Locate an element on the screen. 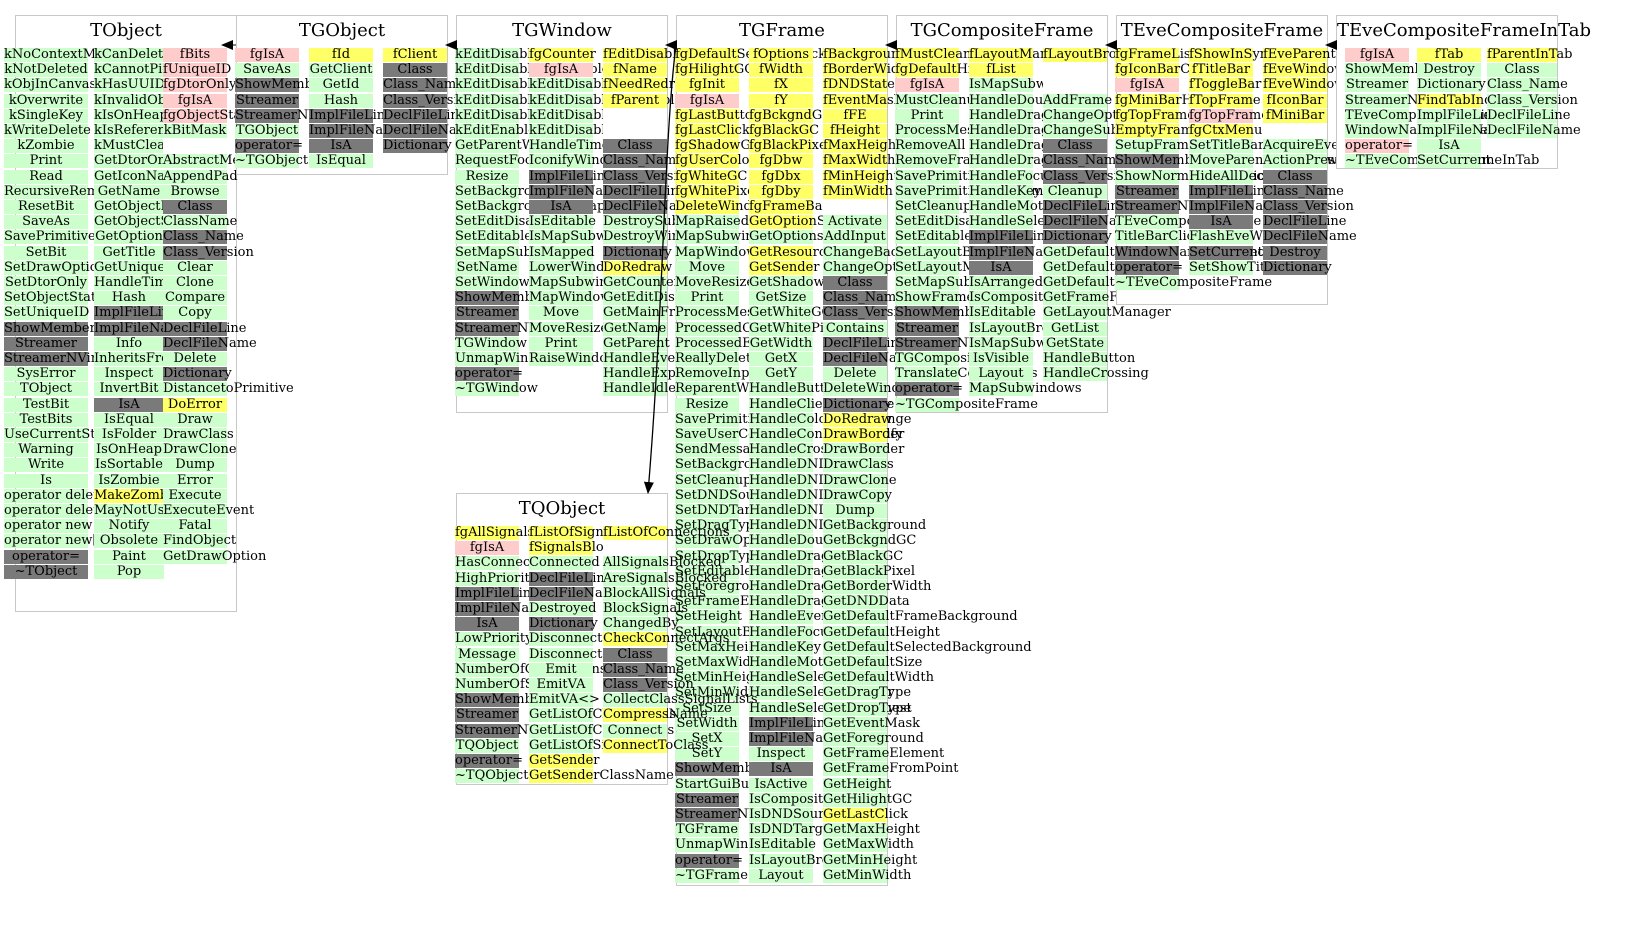  class-member: EmitVA<> is located at coordinates (564, 700).